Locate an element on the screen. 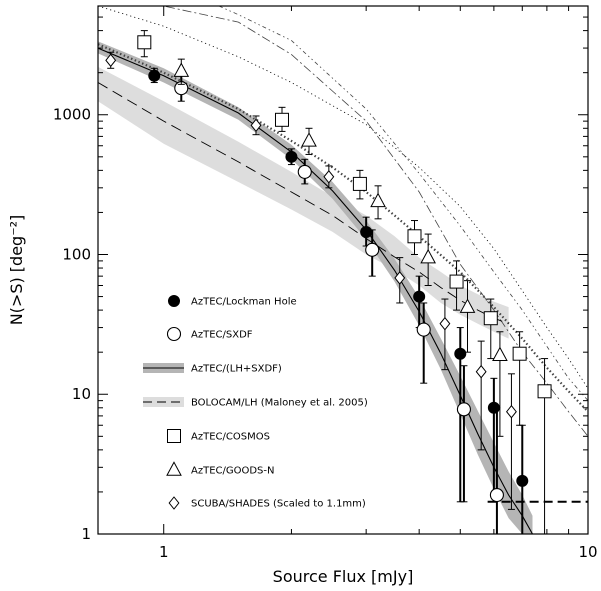 The width and height of the screenshot is (601, 591). legend-label-cosmos: AzTEC/COSMOS is located at coordinates (230, 437).